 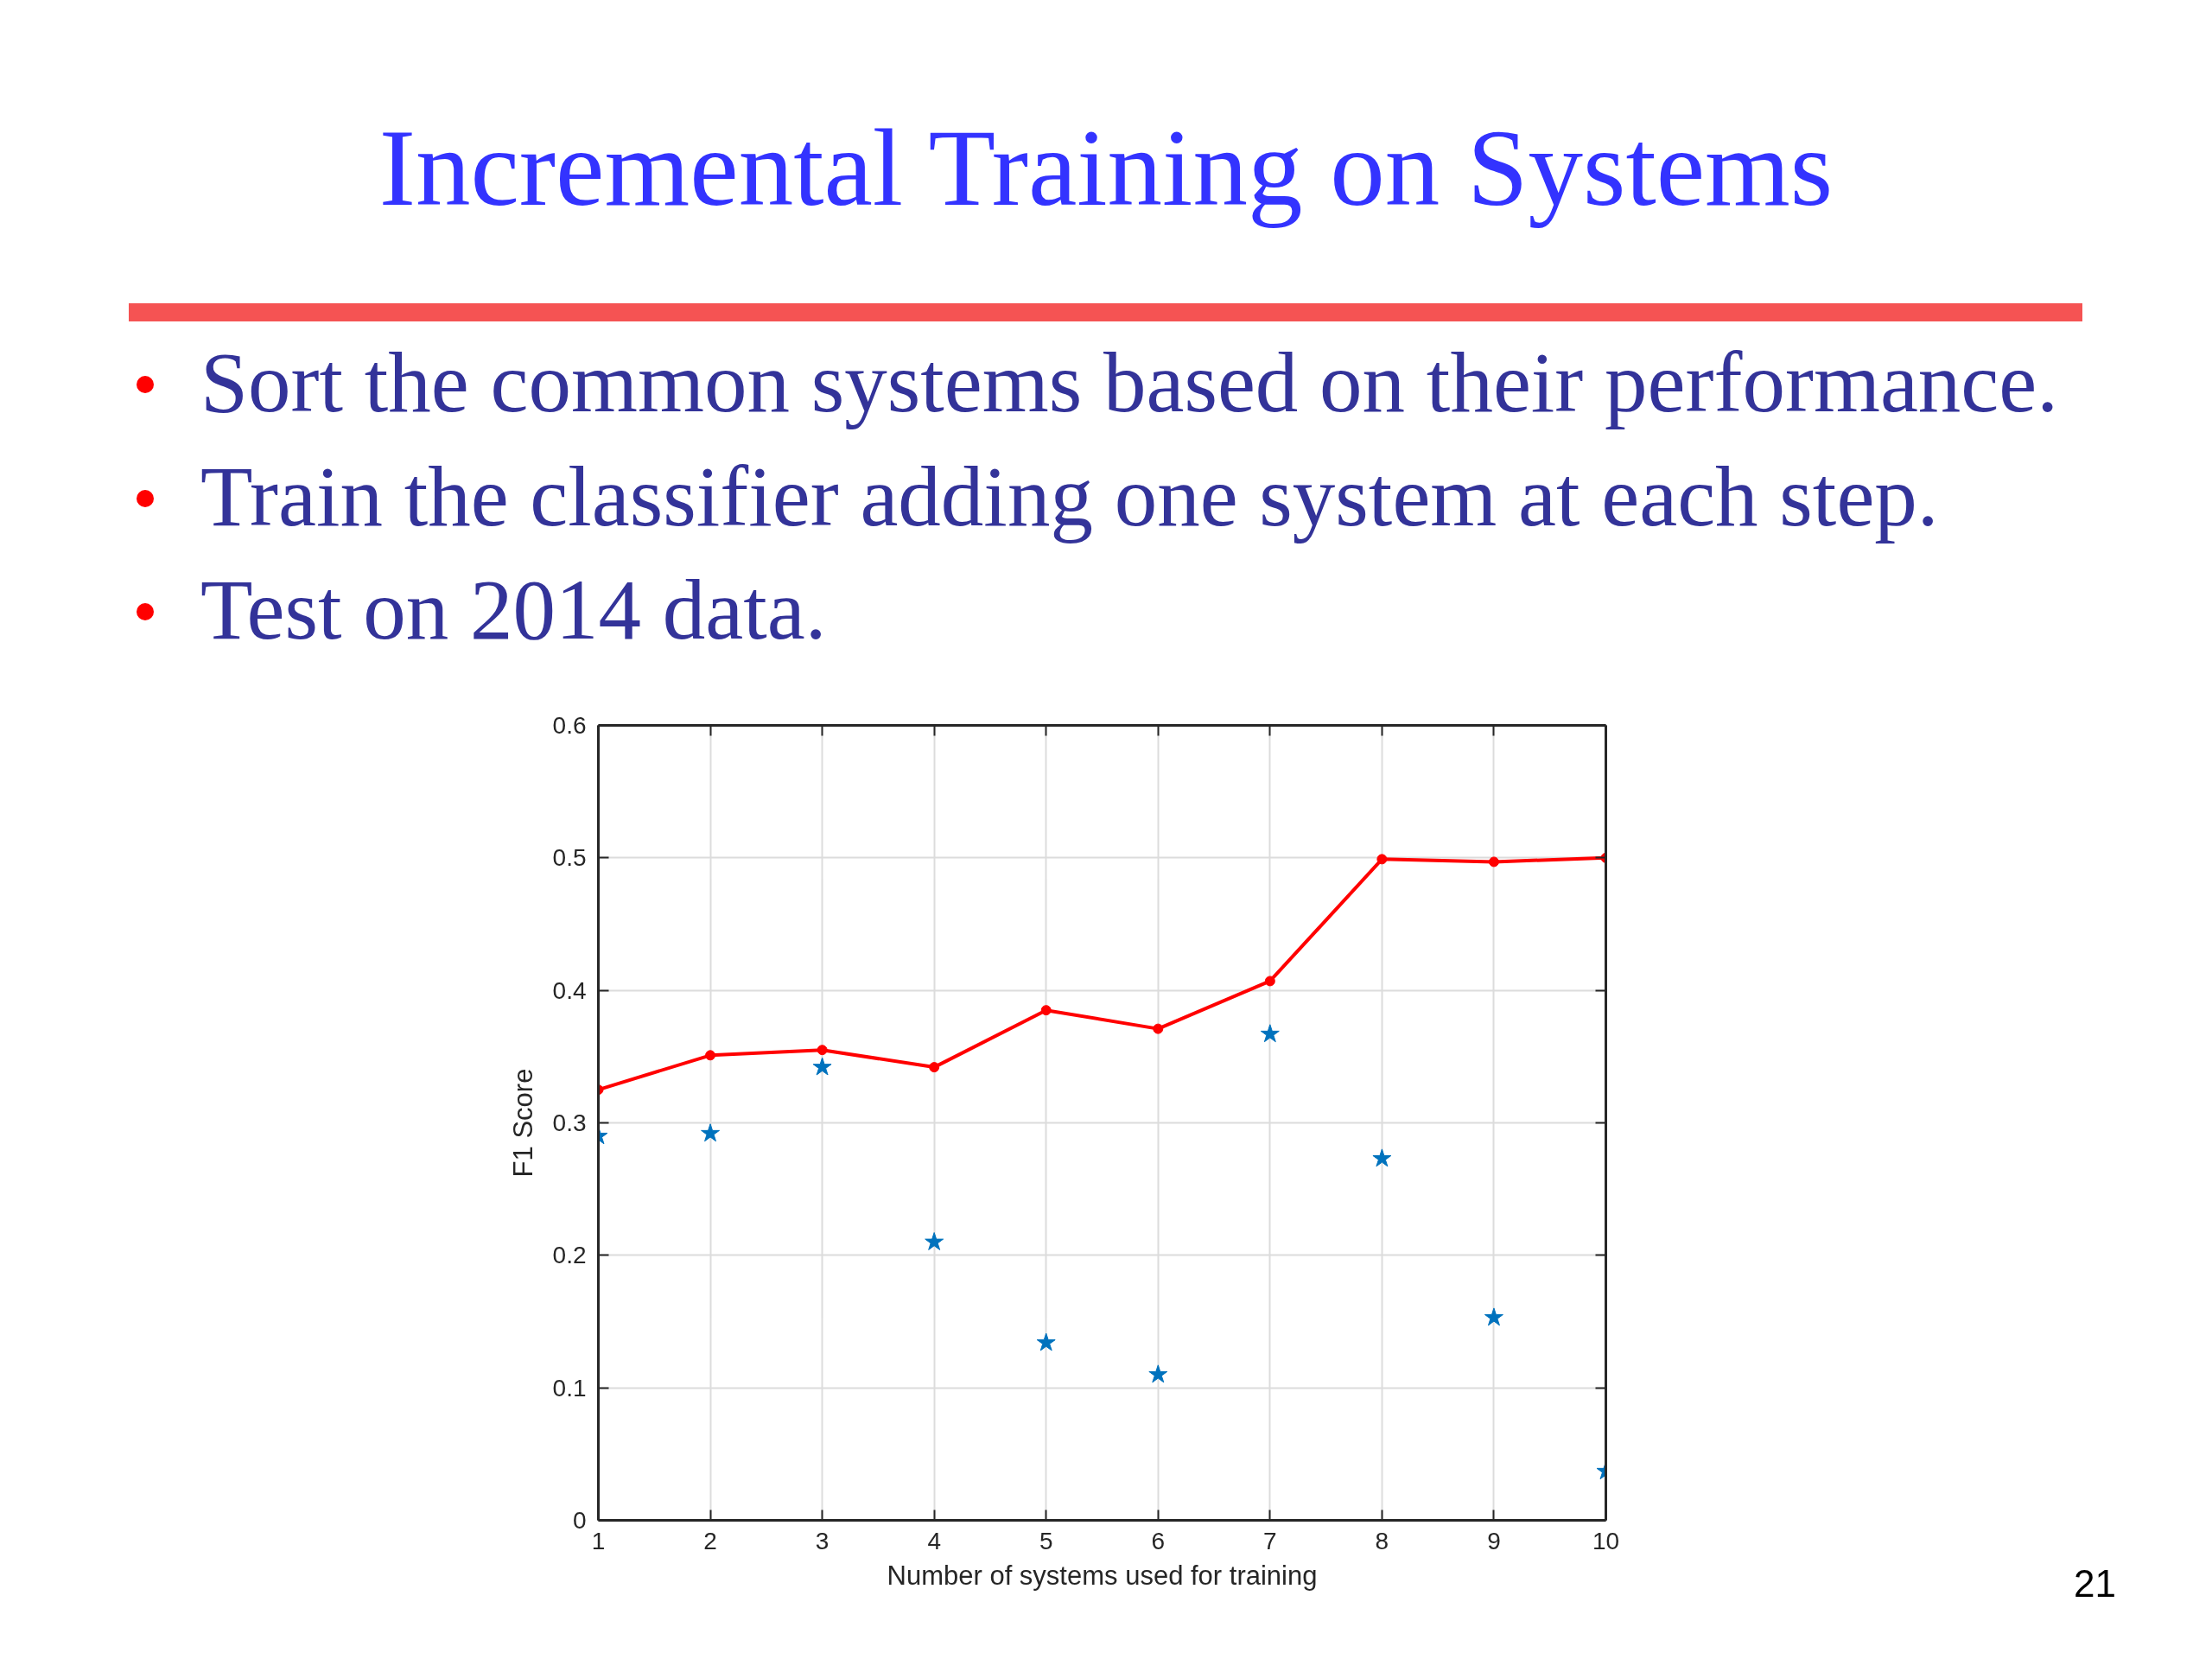 I want to click on y-tick-label: 0.3, so click(x=569, y=1122).